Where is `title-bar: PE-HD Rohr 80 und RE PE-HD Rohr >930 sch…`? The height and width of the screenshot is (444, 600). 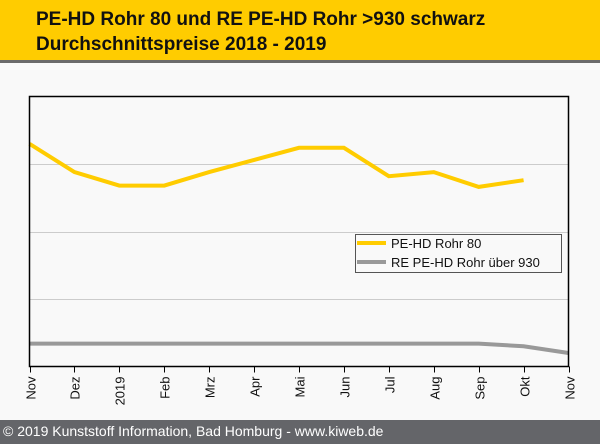
title-bar: PE-HD Rohr 80 und RE PE-HD Rohr >930 sch… is located at coordinates (300, 31).